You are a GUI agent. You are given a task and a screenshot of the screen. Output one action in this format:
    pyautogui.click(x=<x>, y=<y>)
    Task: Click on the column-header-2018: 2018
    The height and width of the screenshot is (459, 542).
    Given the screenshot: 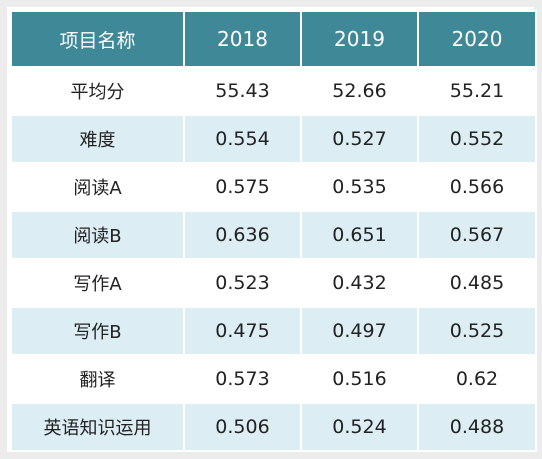 What is the action you would take?
    pyautogui.click(x=242, y=39)
    